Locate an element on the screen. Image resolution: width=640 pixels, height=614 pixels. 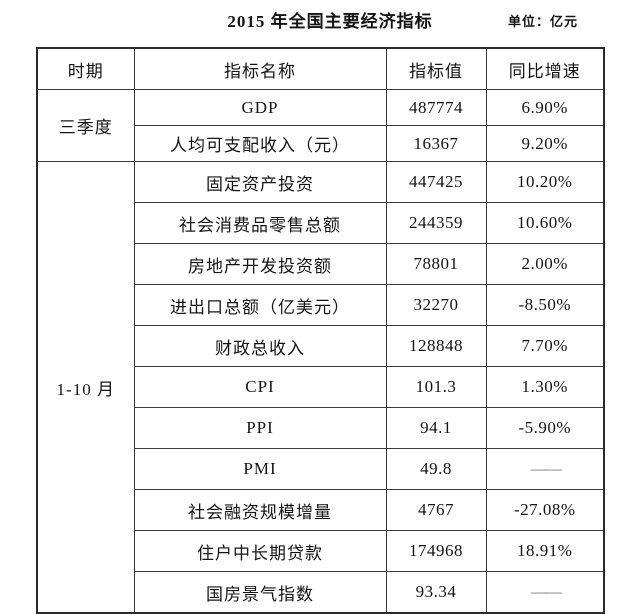
period-cell: 三季度 is located at coordinates (85, 125).